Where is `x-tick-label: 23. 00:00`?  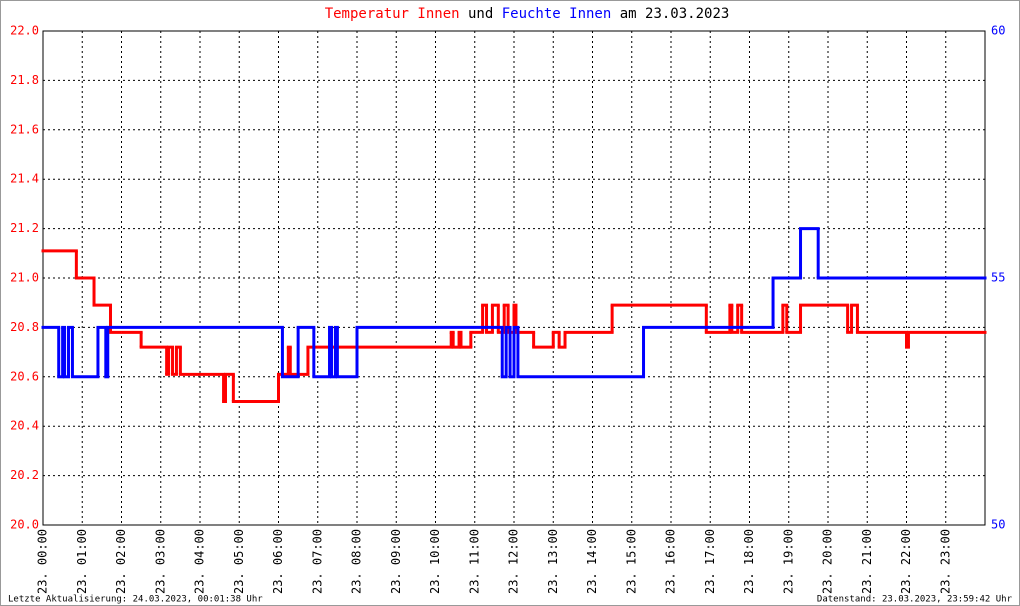 x-tick-label: 23. 00:00 is located at coordinates (43, 561).